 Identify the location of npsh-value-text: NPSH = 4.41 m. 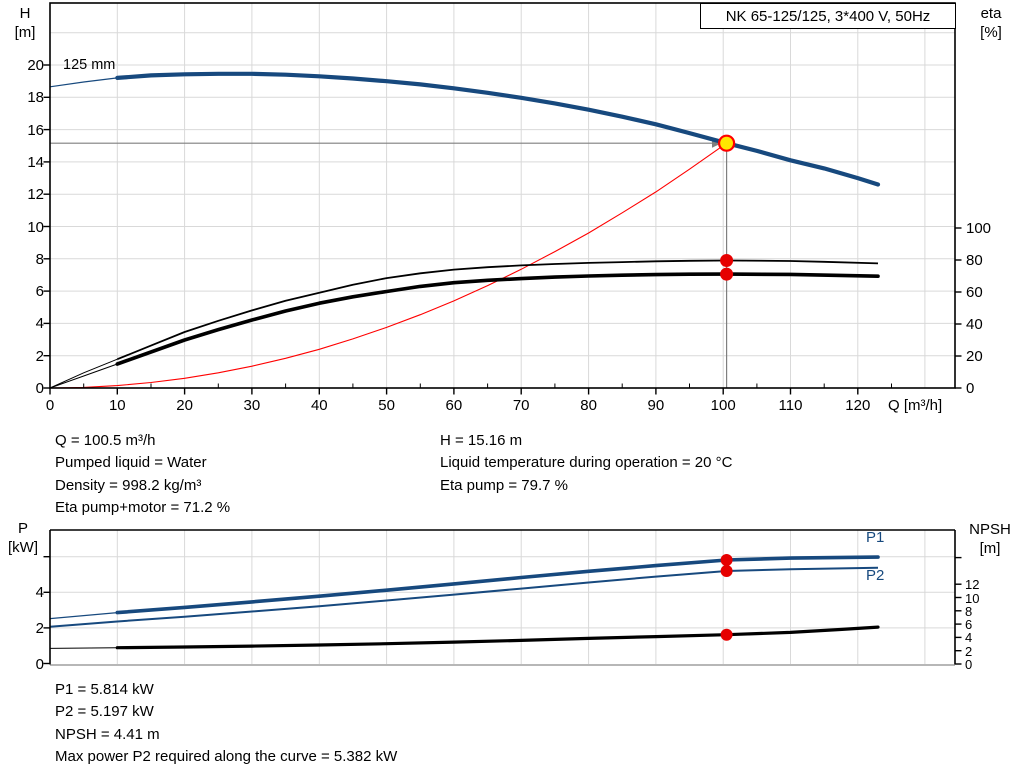
(107, 734).